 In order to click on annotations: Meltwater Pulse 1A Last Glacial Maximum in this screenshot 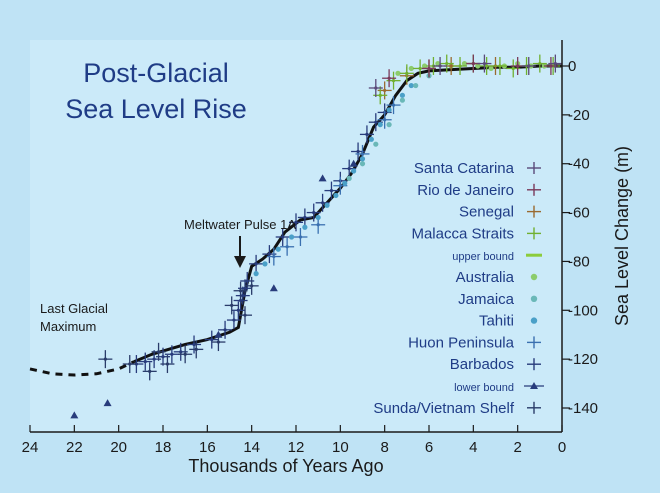, I will do `click(168, 275)`.